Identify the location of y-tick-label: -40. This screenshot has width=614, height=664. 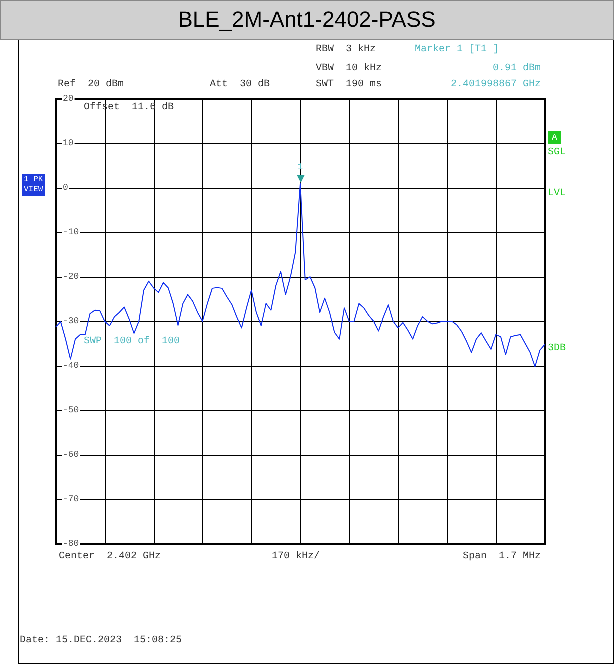
(71, 366).